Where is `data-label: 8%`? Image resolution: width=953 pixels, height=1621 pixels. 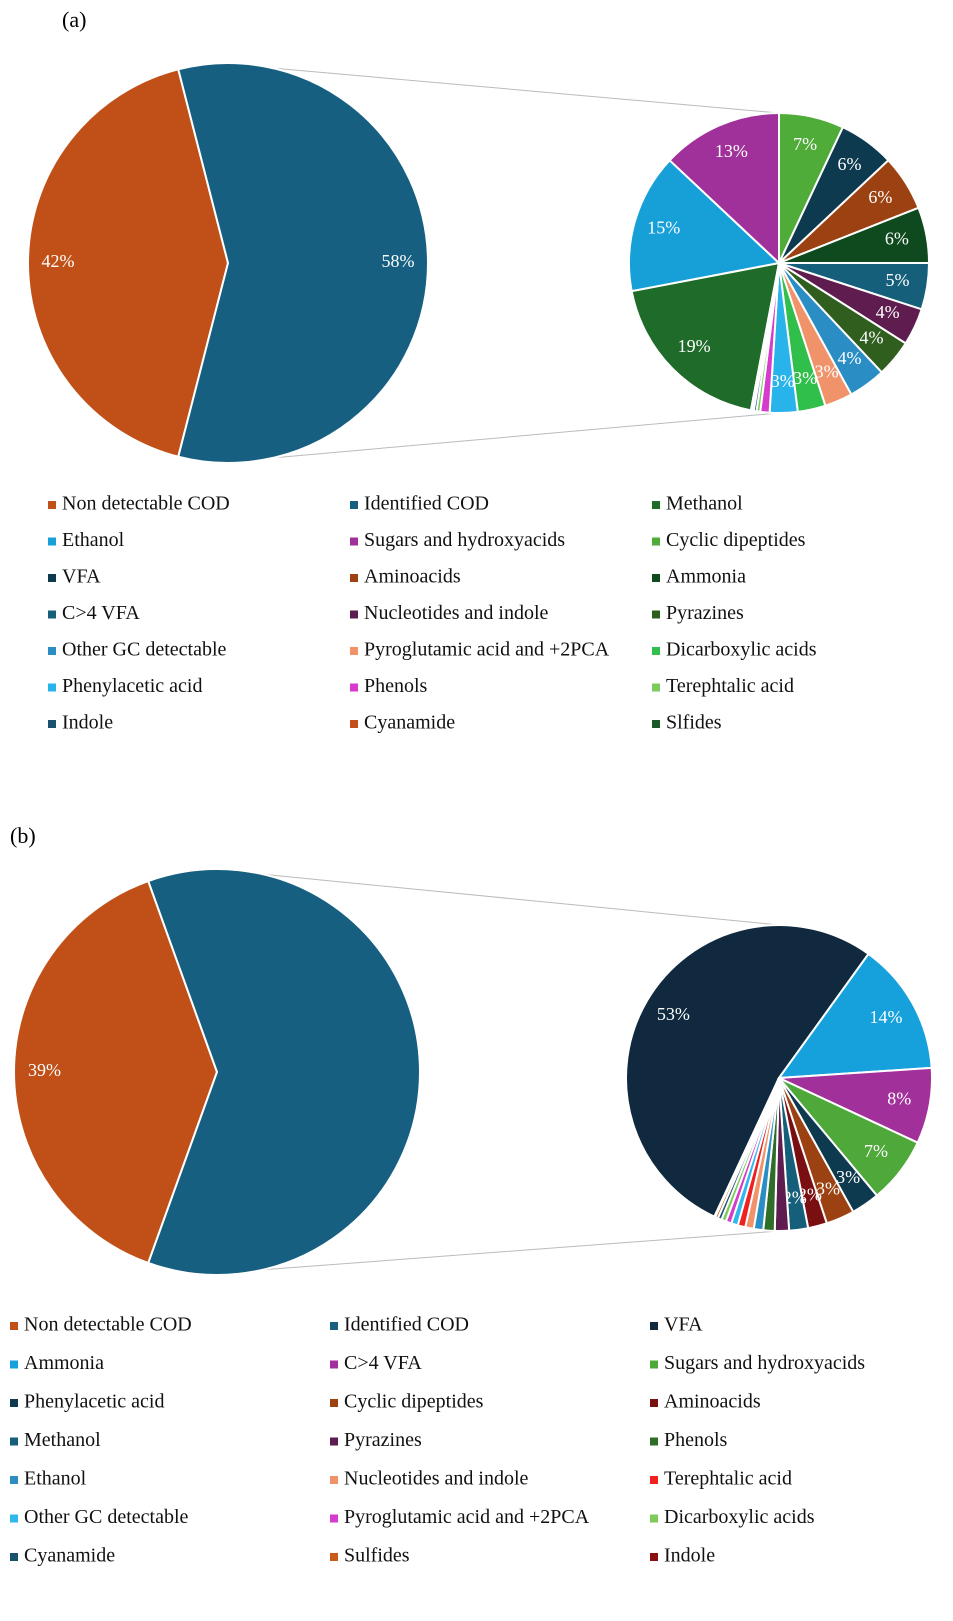
data-label: 8% is located at coordinates (899, 1099).